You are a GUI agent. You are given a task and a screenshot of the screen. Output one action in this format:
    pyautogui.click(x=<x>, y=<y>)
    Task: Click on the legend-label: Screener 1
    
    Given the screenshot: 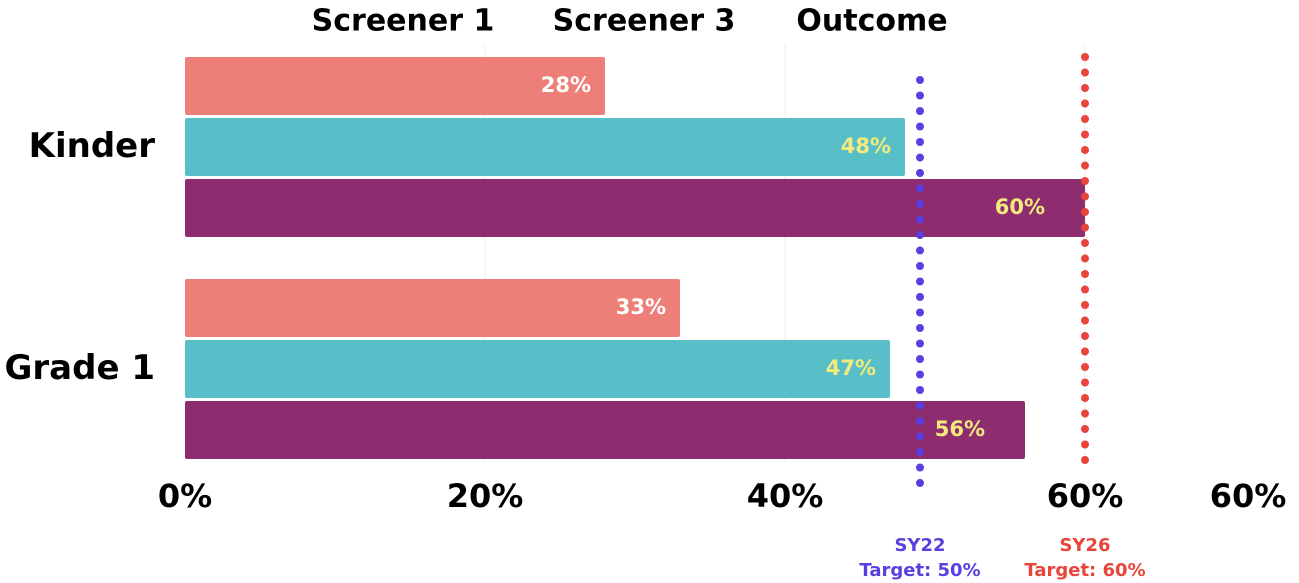 What is the action you would take?
    pyautogui.click(x=403, y=21)
    